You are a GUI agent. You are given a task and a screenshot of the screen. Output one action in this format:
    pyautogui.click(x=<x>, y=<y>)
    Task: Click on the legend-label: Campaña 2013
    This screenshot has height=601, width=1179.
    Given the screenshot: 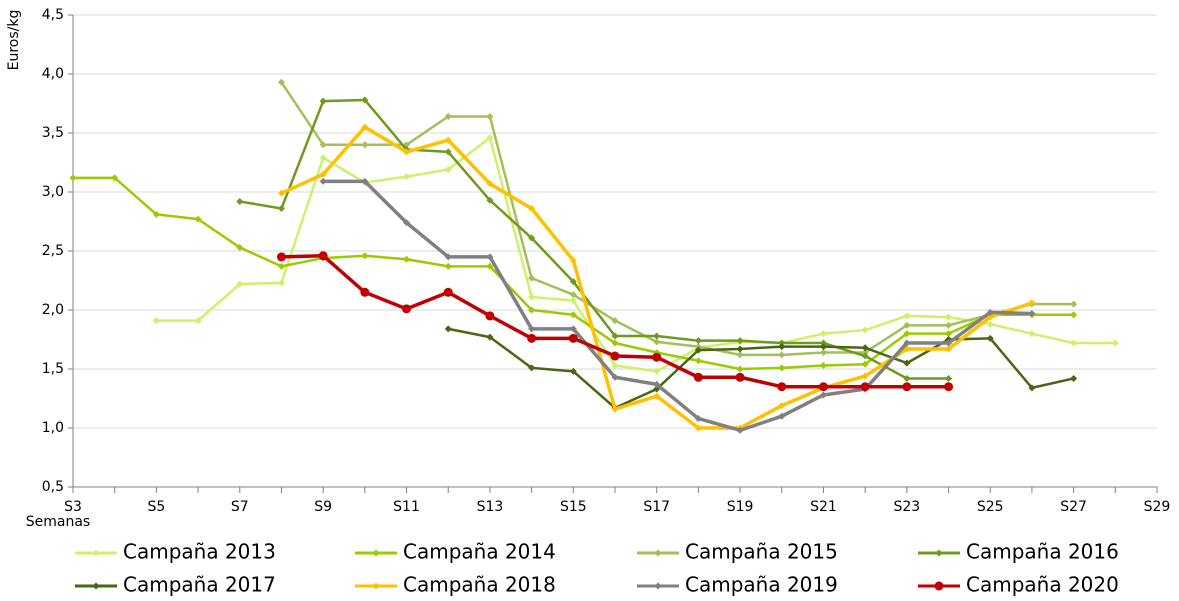 What is the action you would take?
    pyautogui.click(x=199, y=552)
    